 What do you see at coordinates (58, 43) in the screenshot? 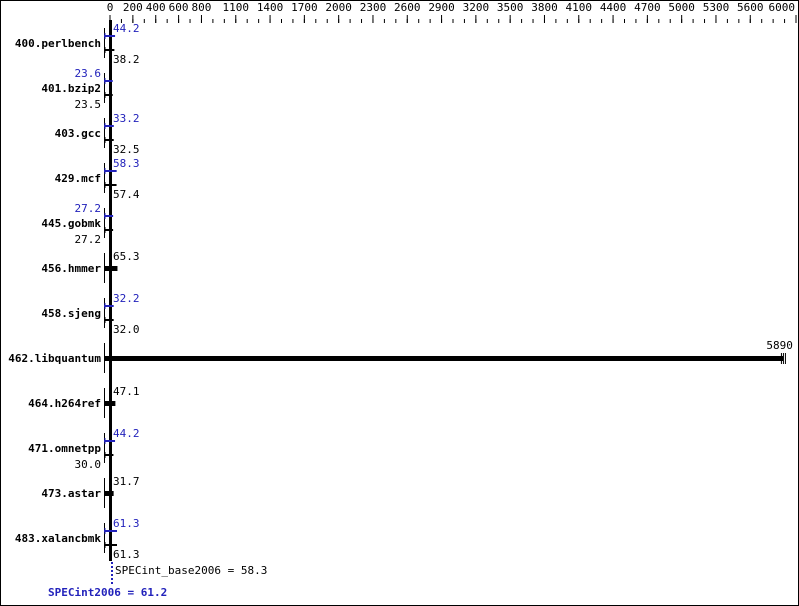
I see `benchmark-label: 400.perlbench` at bounding box center [58, 43].